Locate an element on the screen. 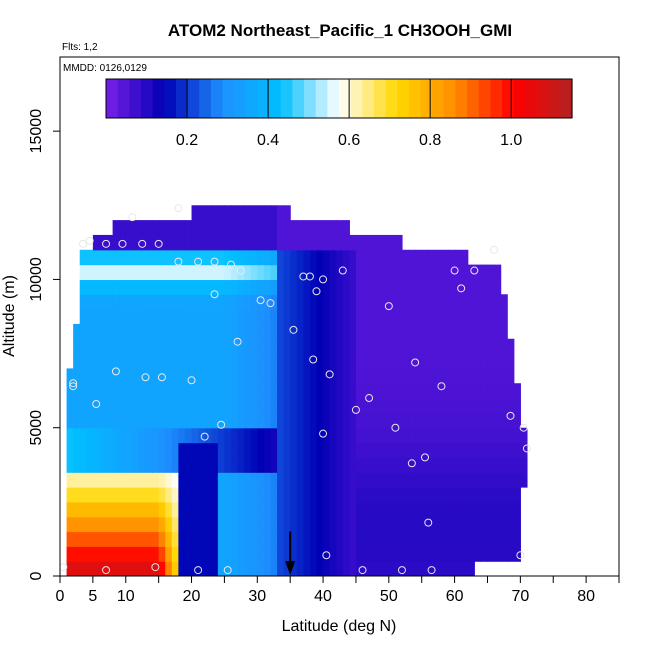 The image size is (650, 650). observation-point is located at coordinates (526, 448).